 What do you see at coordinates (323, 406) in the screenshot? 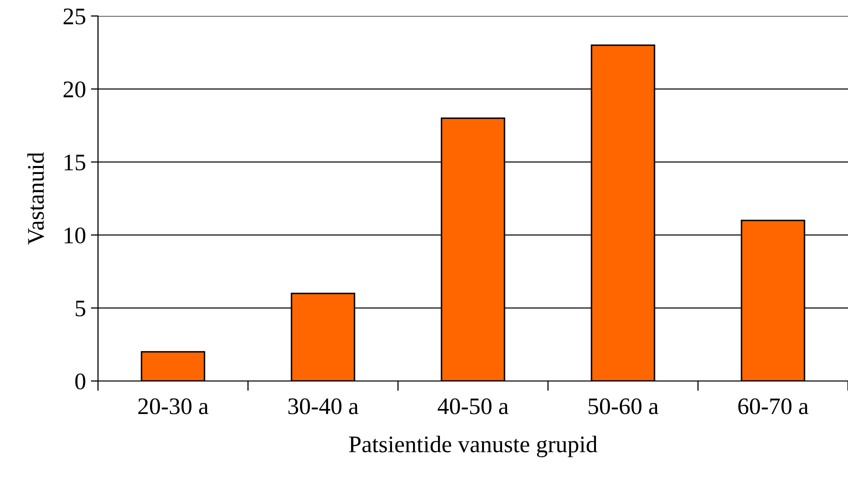
I see `x-tick-label: 30-40 a` at bounding box center [323, 406].